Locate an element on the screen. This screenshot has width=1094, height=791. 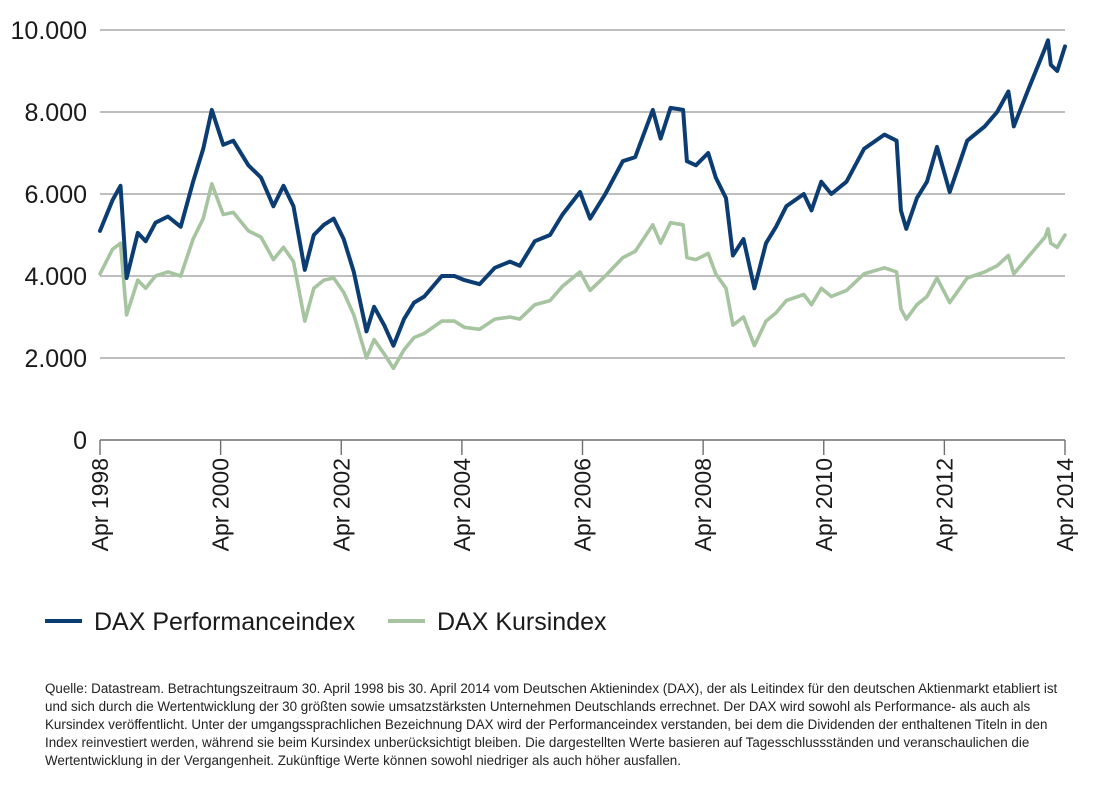
legend: DAX Performanceindex DAX Kursindex is located at coordinates (326, 622).